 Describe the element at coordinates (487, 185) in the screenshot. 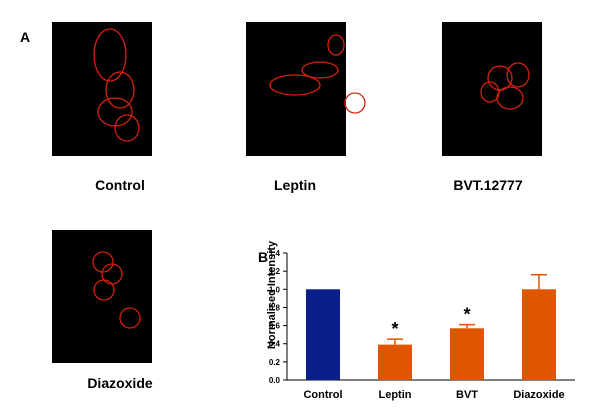

I see `image-caption: BVT.12777` at that location.